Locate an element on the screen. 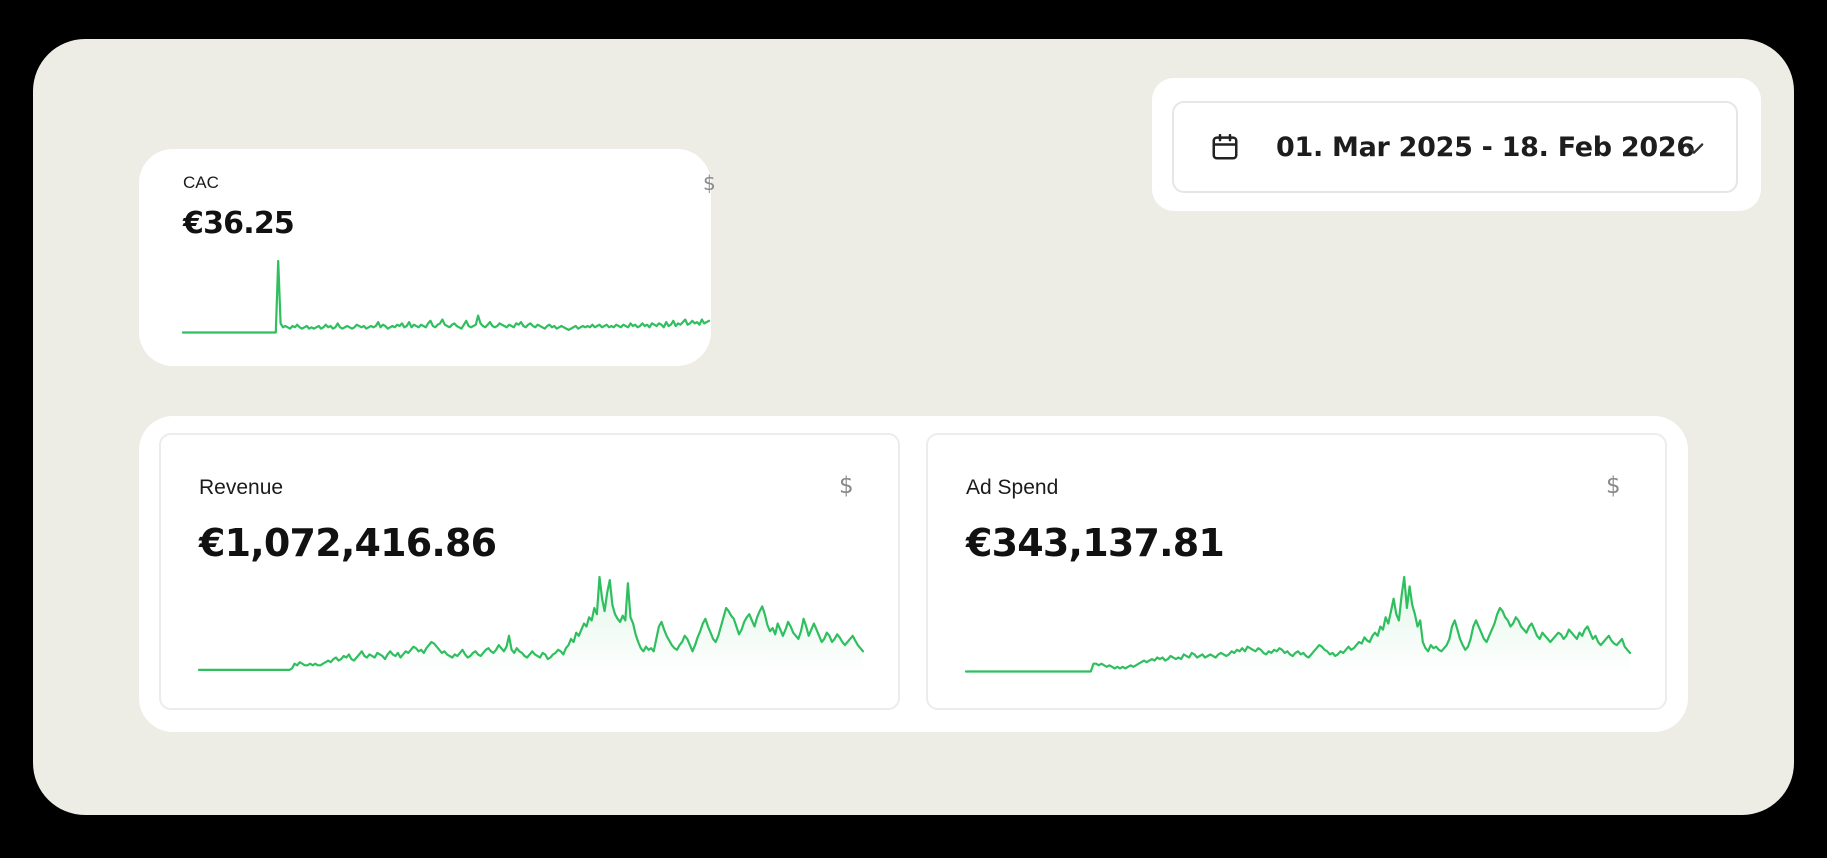 This screenshot has width=1827, height=858. chevron-down-icon is located at coordinates (1694, 148).